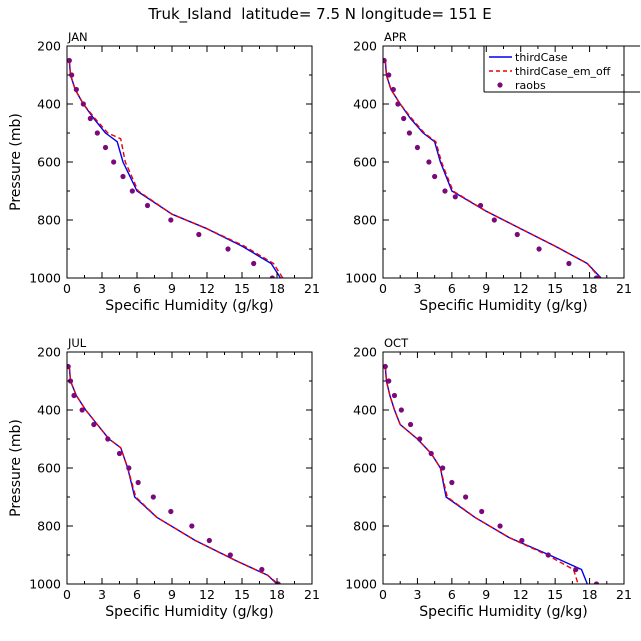 This screenshot has height=641, width=641. I want to click on panel-title: APR, so click(395, 37).